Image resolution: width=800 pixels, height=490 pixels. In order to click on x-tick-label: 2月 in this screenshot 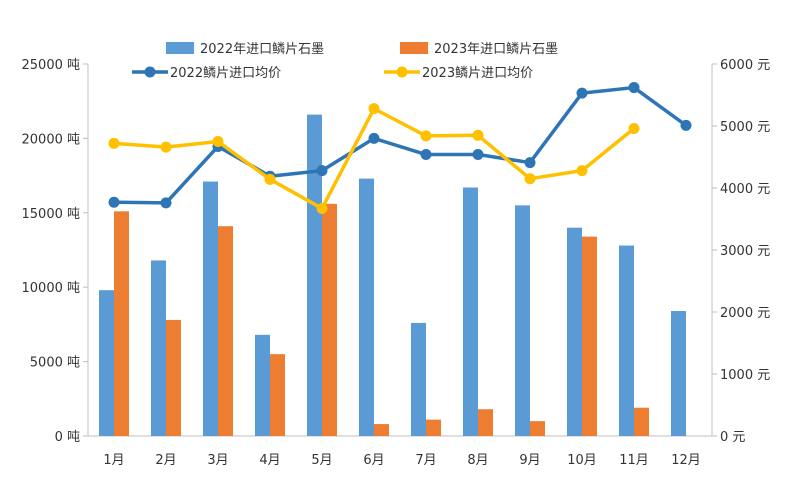, I will do `click(165, 460)`.